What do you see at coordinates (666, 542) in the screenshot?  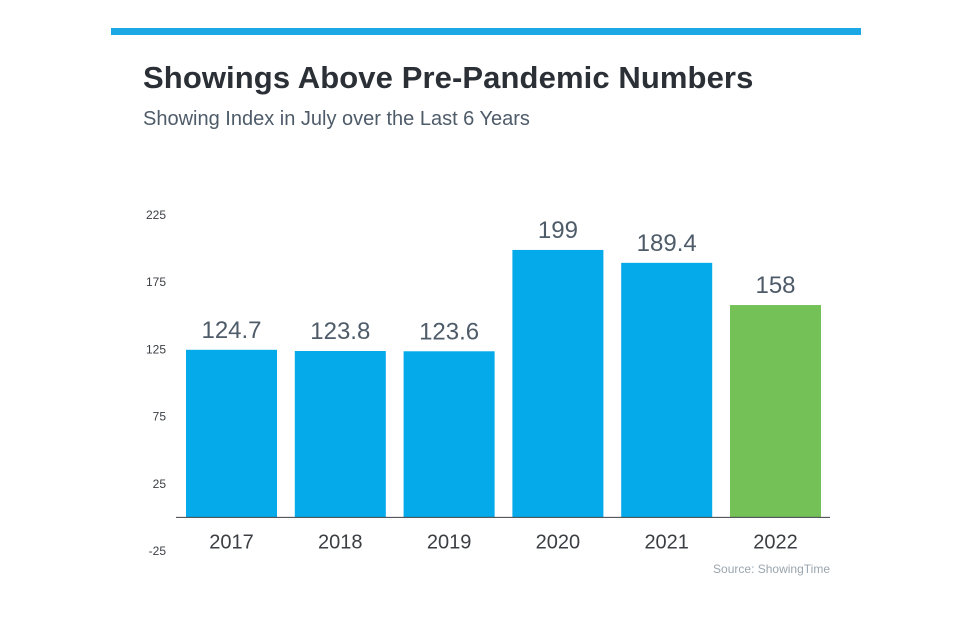 I see `x-tick-label: 2021` at bounding box center [666, 542].